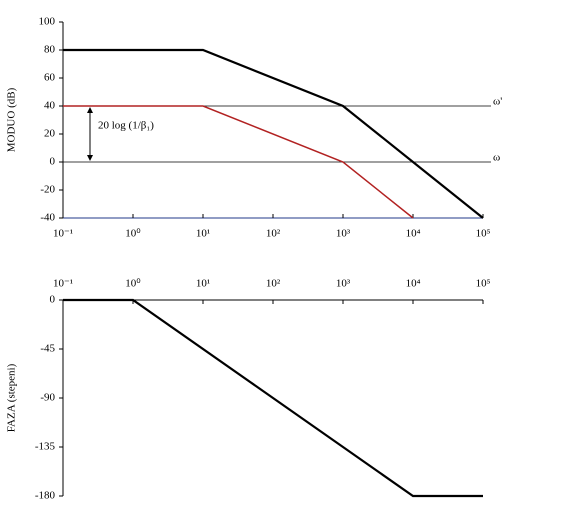 The height and width of the screenshot is (512, 567). What do you see at coordinates (45, 496) in the screenshot?
I see `y-tick-label: -180` at bounding box center [45, 496].